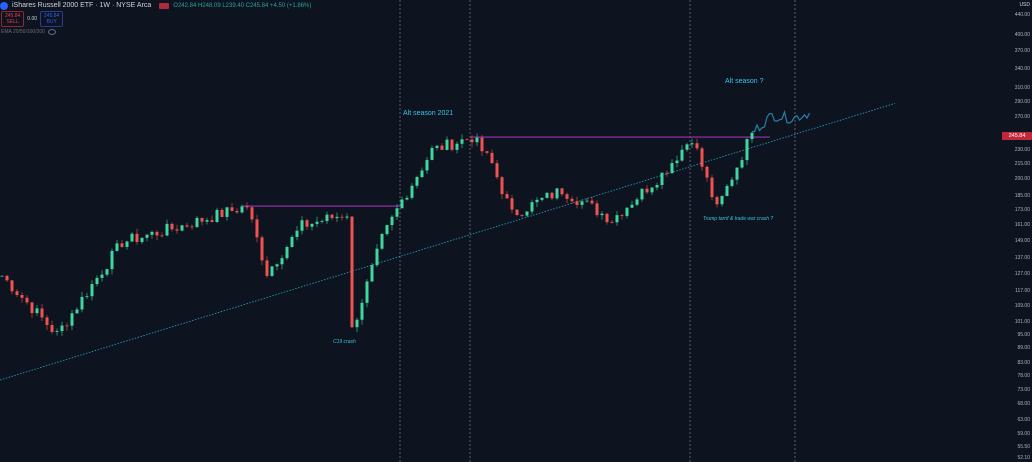 The image size is (1032, 462). I want to click on y-tick-label: 161.00, so click(1022, 224).